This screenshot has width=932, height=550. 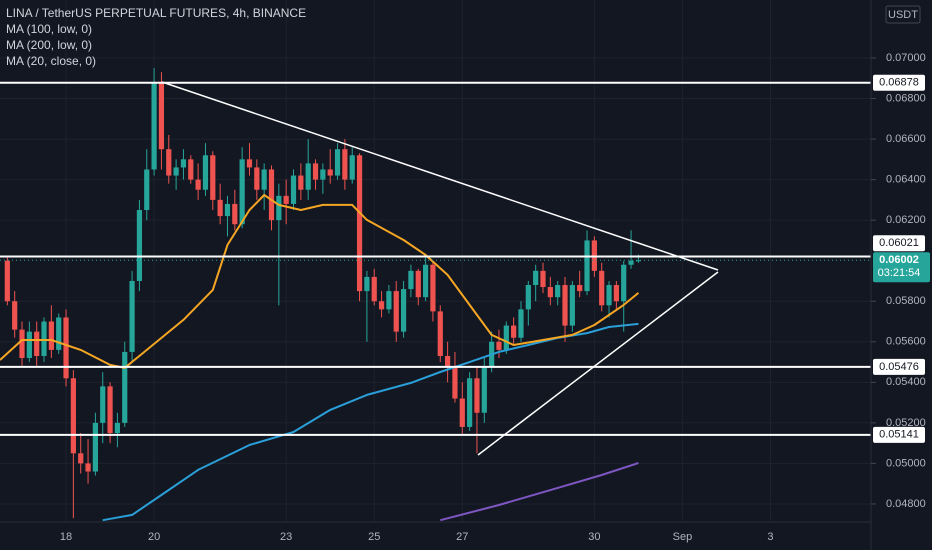 I want to click on x-tick-label: 30, so click(x=594, y=537).